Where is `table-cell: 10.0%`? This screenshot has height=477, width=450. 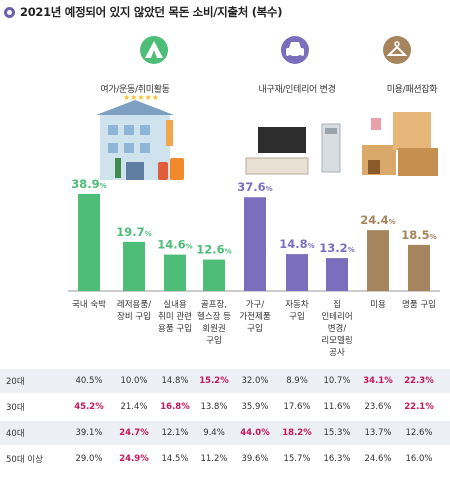
table-cell: 10.0% is located at coordinates (134, 381).